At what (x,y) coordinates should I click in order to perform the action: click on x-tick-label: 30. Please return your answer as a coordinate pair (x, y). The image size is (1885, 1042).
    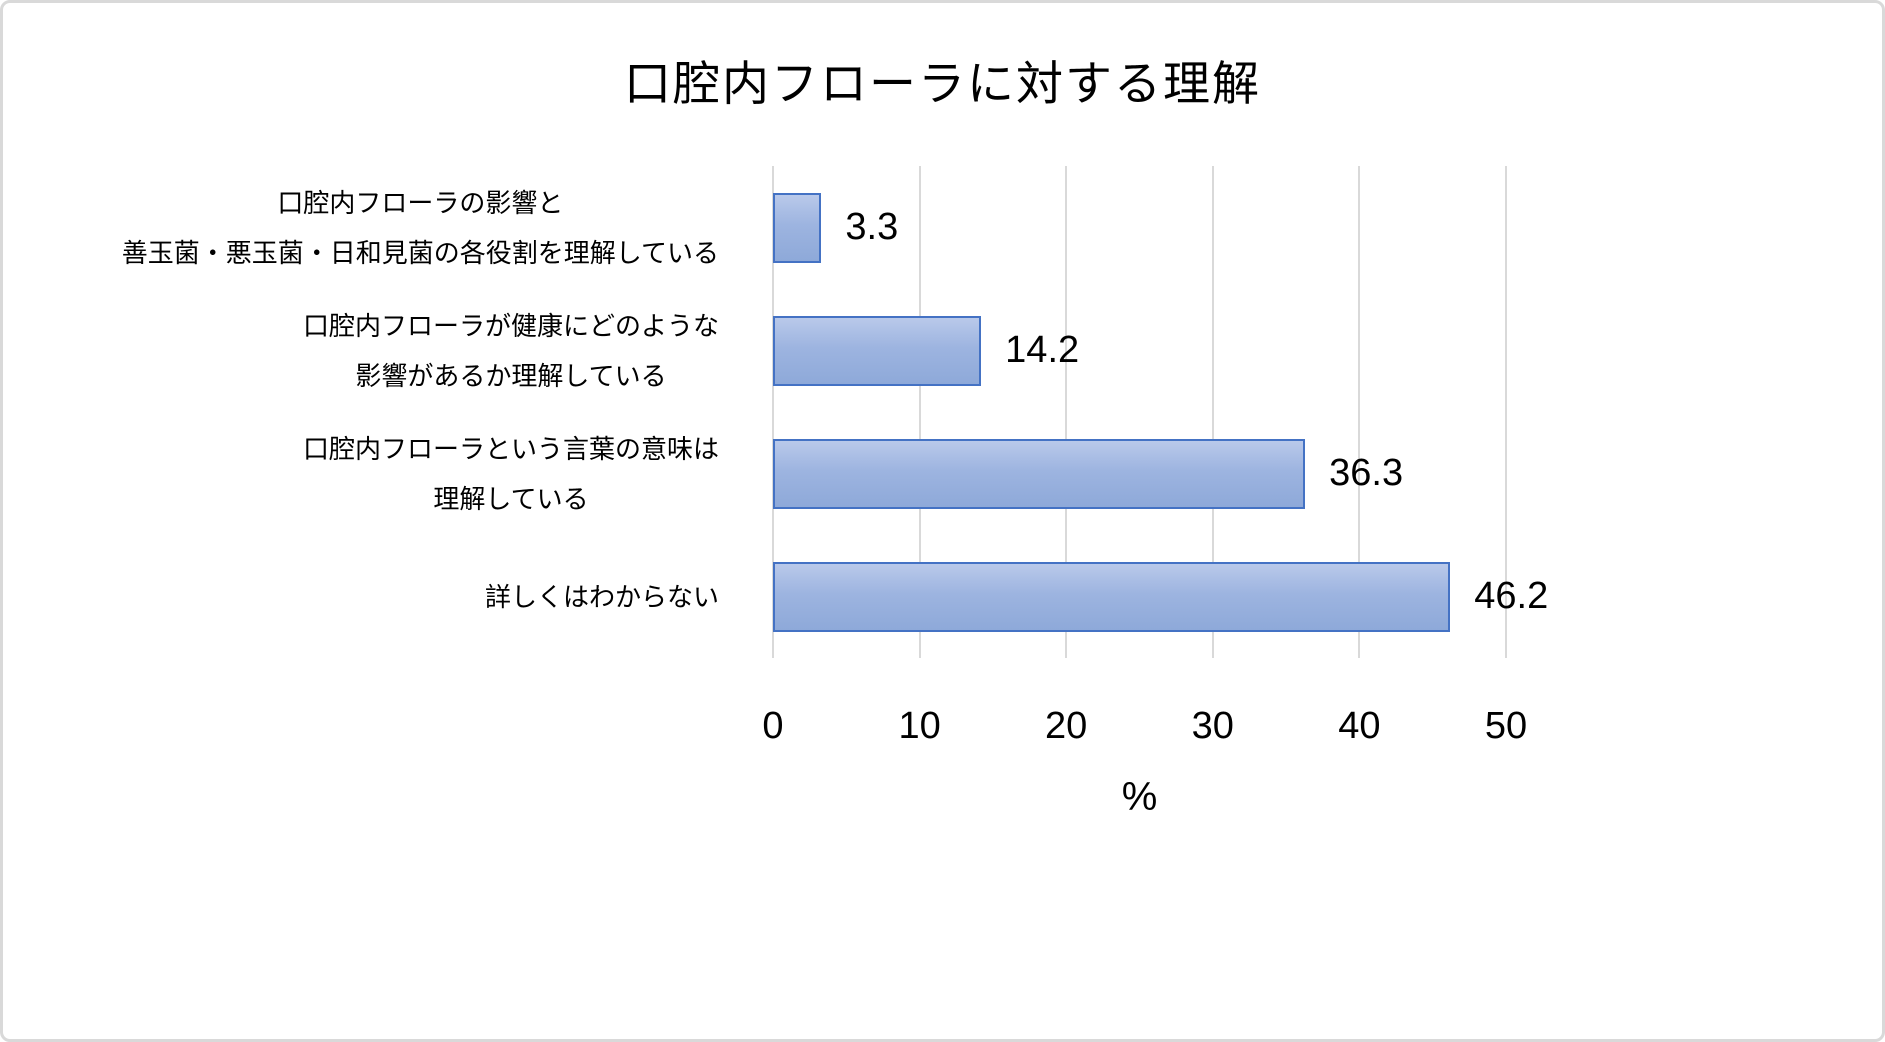
    Looking at the image, I should click on (1212, 726).